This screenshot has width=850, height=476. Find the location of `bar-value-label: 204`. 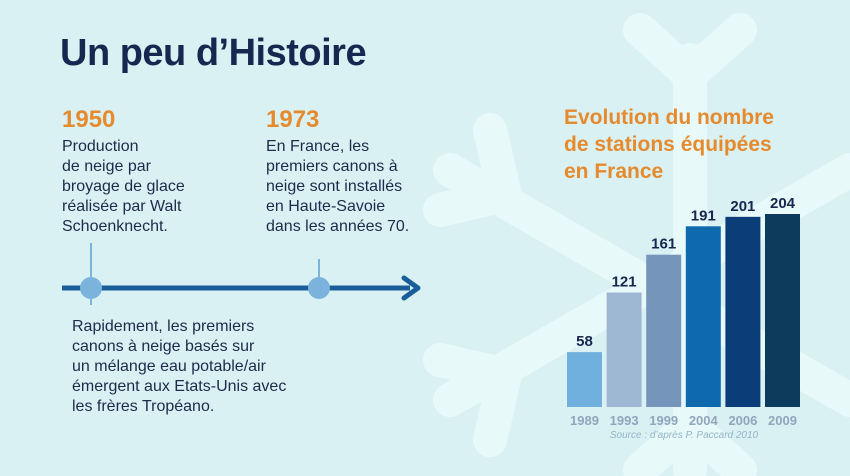

bar-value-label: 204 is located at coordinates (783, 203).